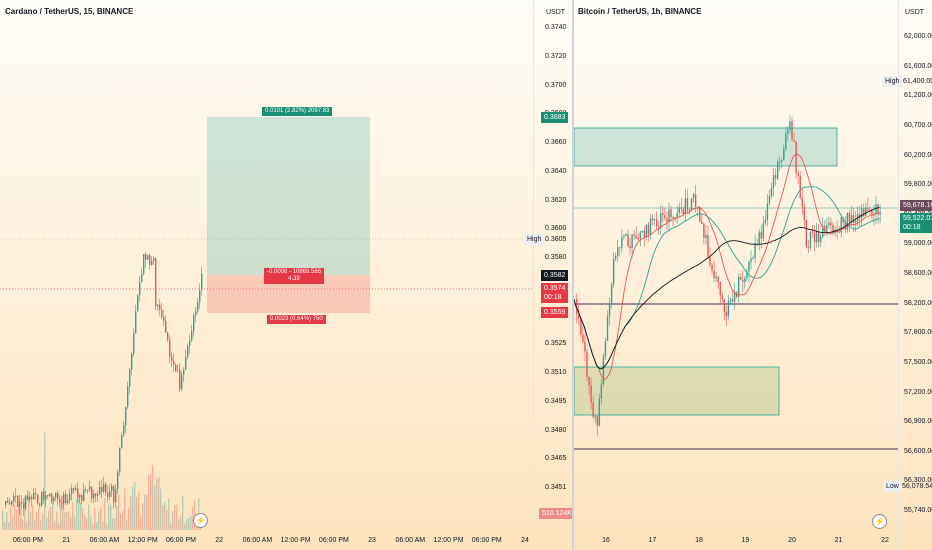 The width and height of the screenshot is (932, 550). I want to click on countdown: 00:18, so click(553, 297).